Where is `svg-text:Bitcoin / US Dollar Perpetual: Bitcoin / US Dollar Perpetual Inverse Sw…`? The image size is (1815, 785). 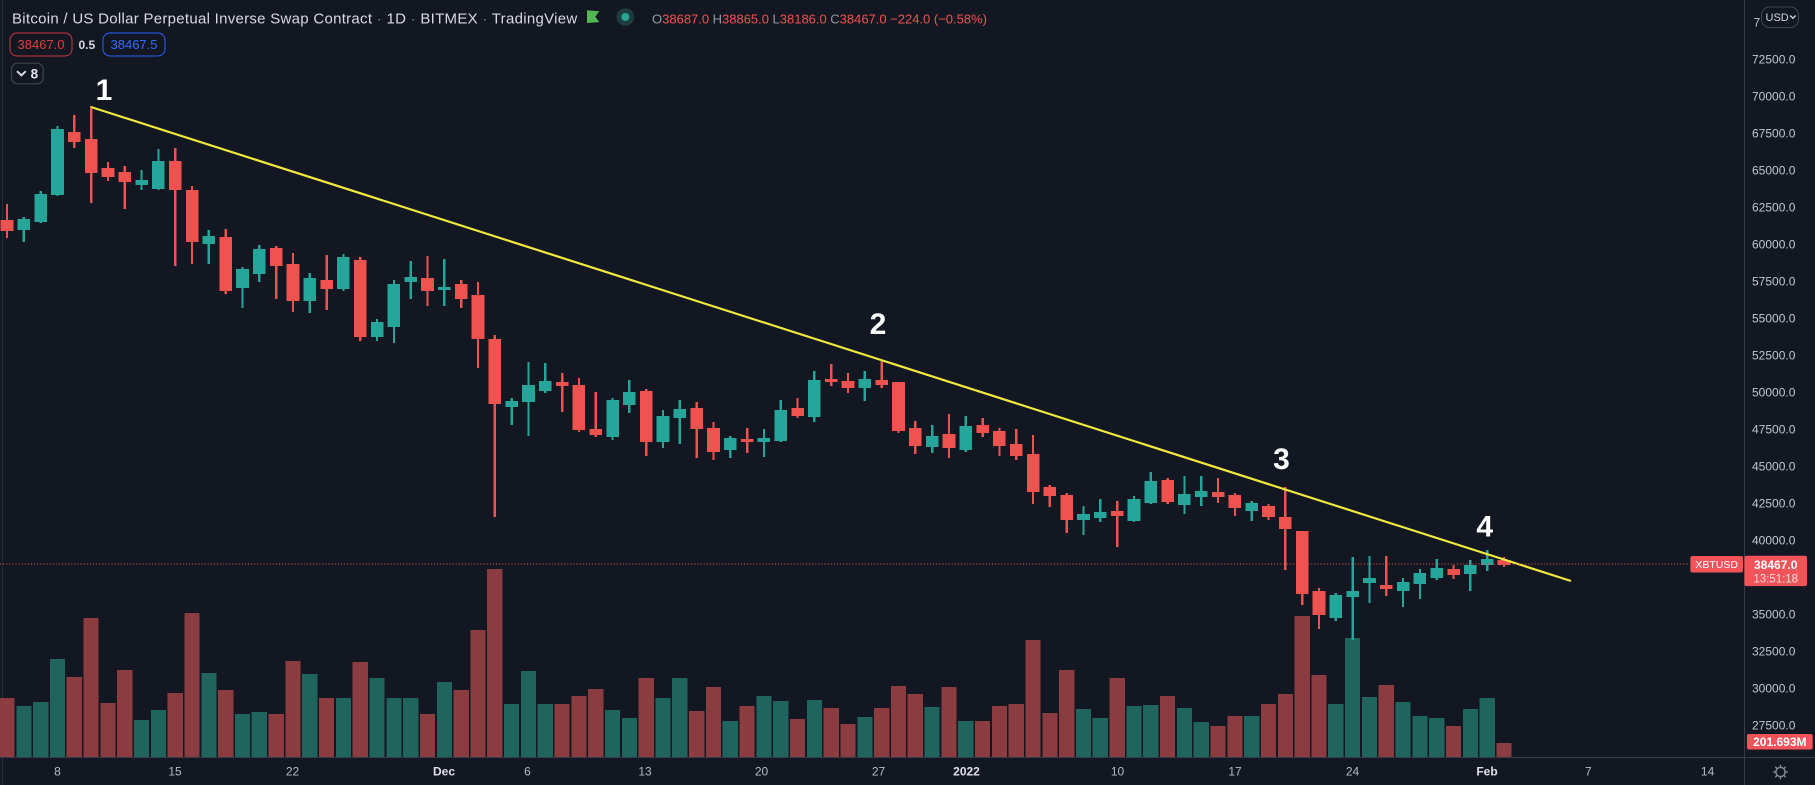 svg-text:Bitcoin / US Dollar Perpetual: Bitcoin / US Dollar Perpetual Inverse Sw… is located at coordinates (294, 19).